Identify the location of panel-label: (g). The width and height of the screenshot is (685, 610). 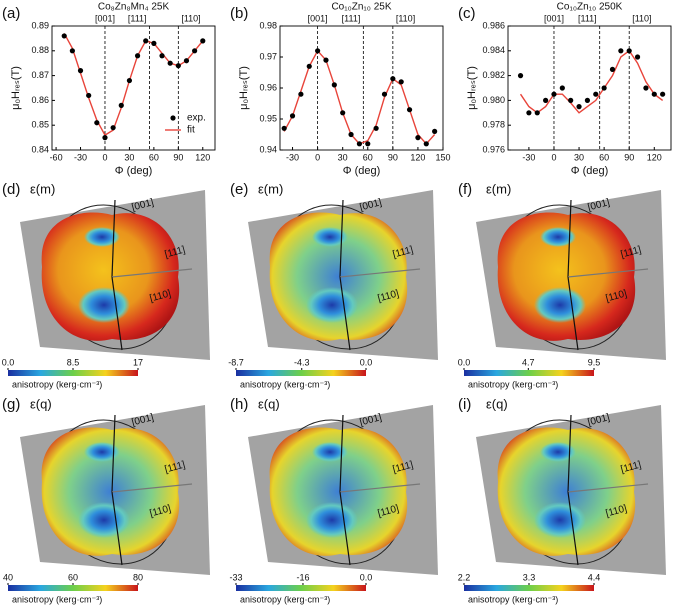
(11, 404).